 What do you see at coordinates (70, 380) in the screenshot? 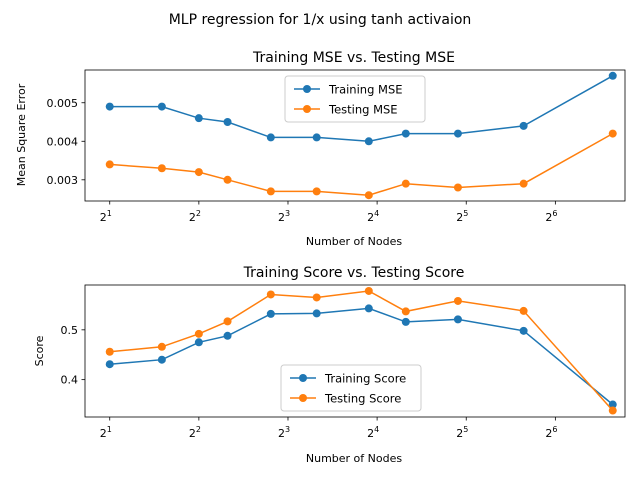
I see `score-y-tick-label: 0.4` at bounding box center [70, 380].